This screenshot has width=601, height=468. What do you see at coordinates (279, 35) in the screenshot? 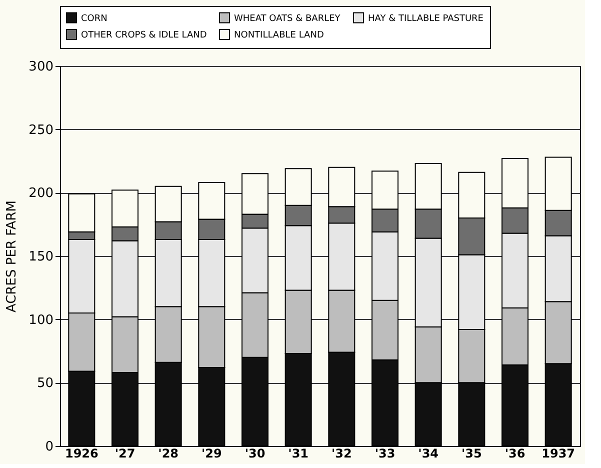
I see `legend-label: NONTILLABLE LAND` at bounding box center [279, 35].